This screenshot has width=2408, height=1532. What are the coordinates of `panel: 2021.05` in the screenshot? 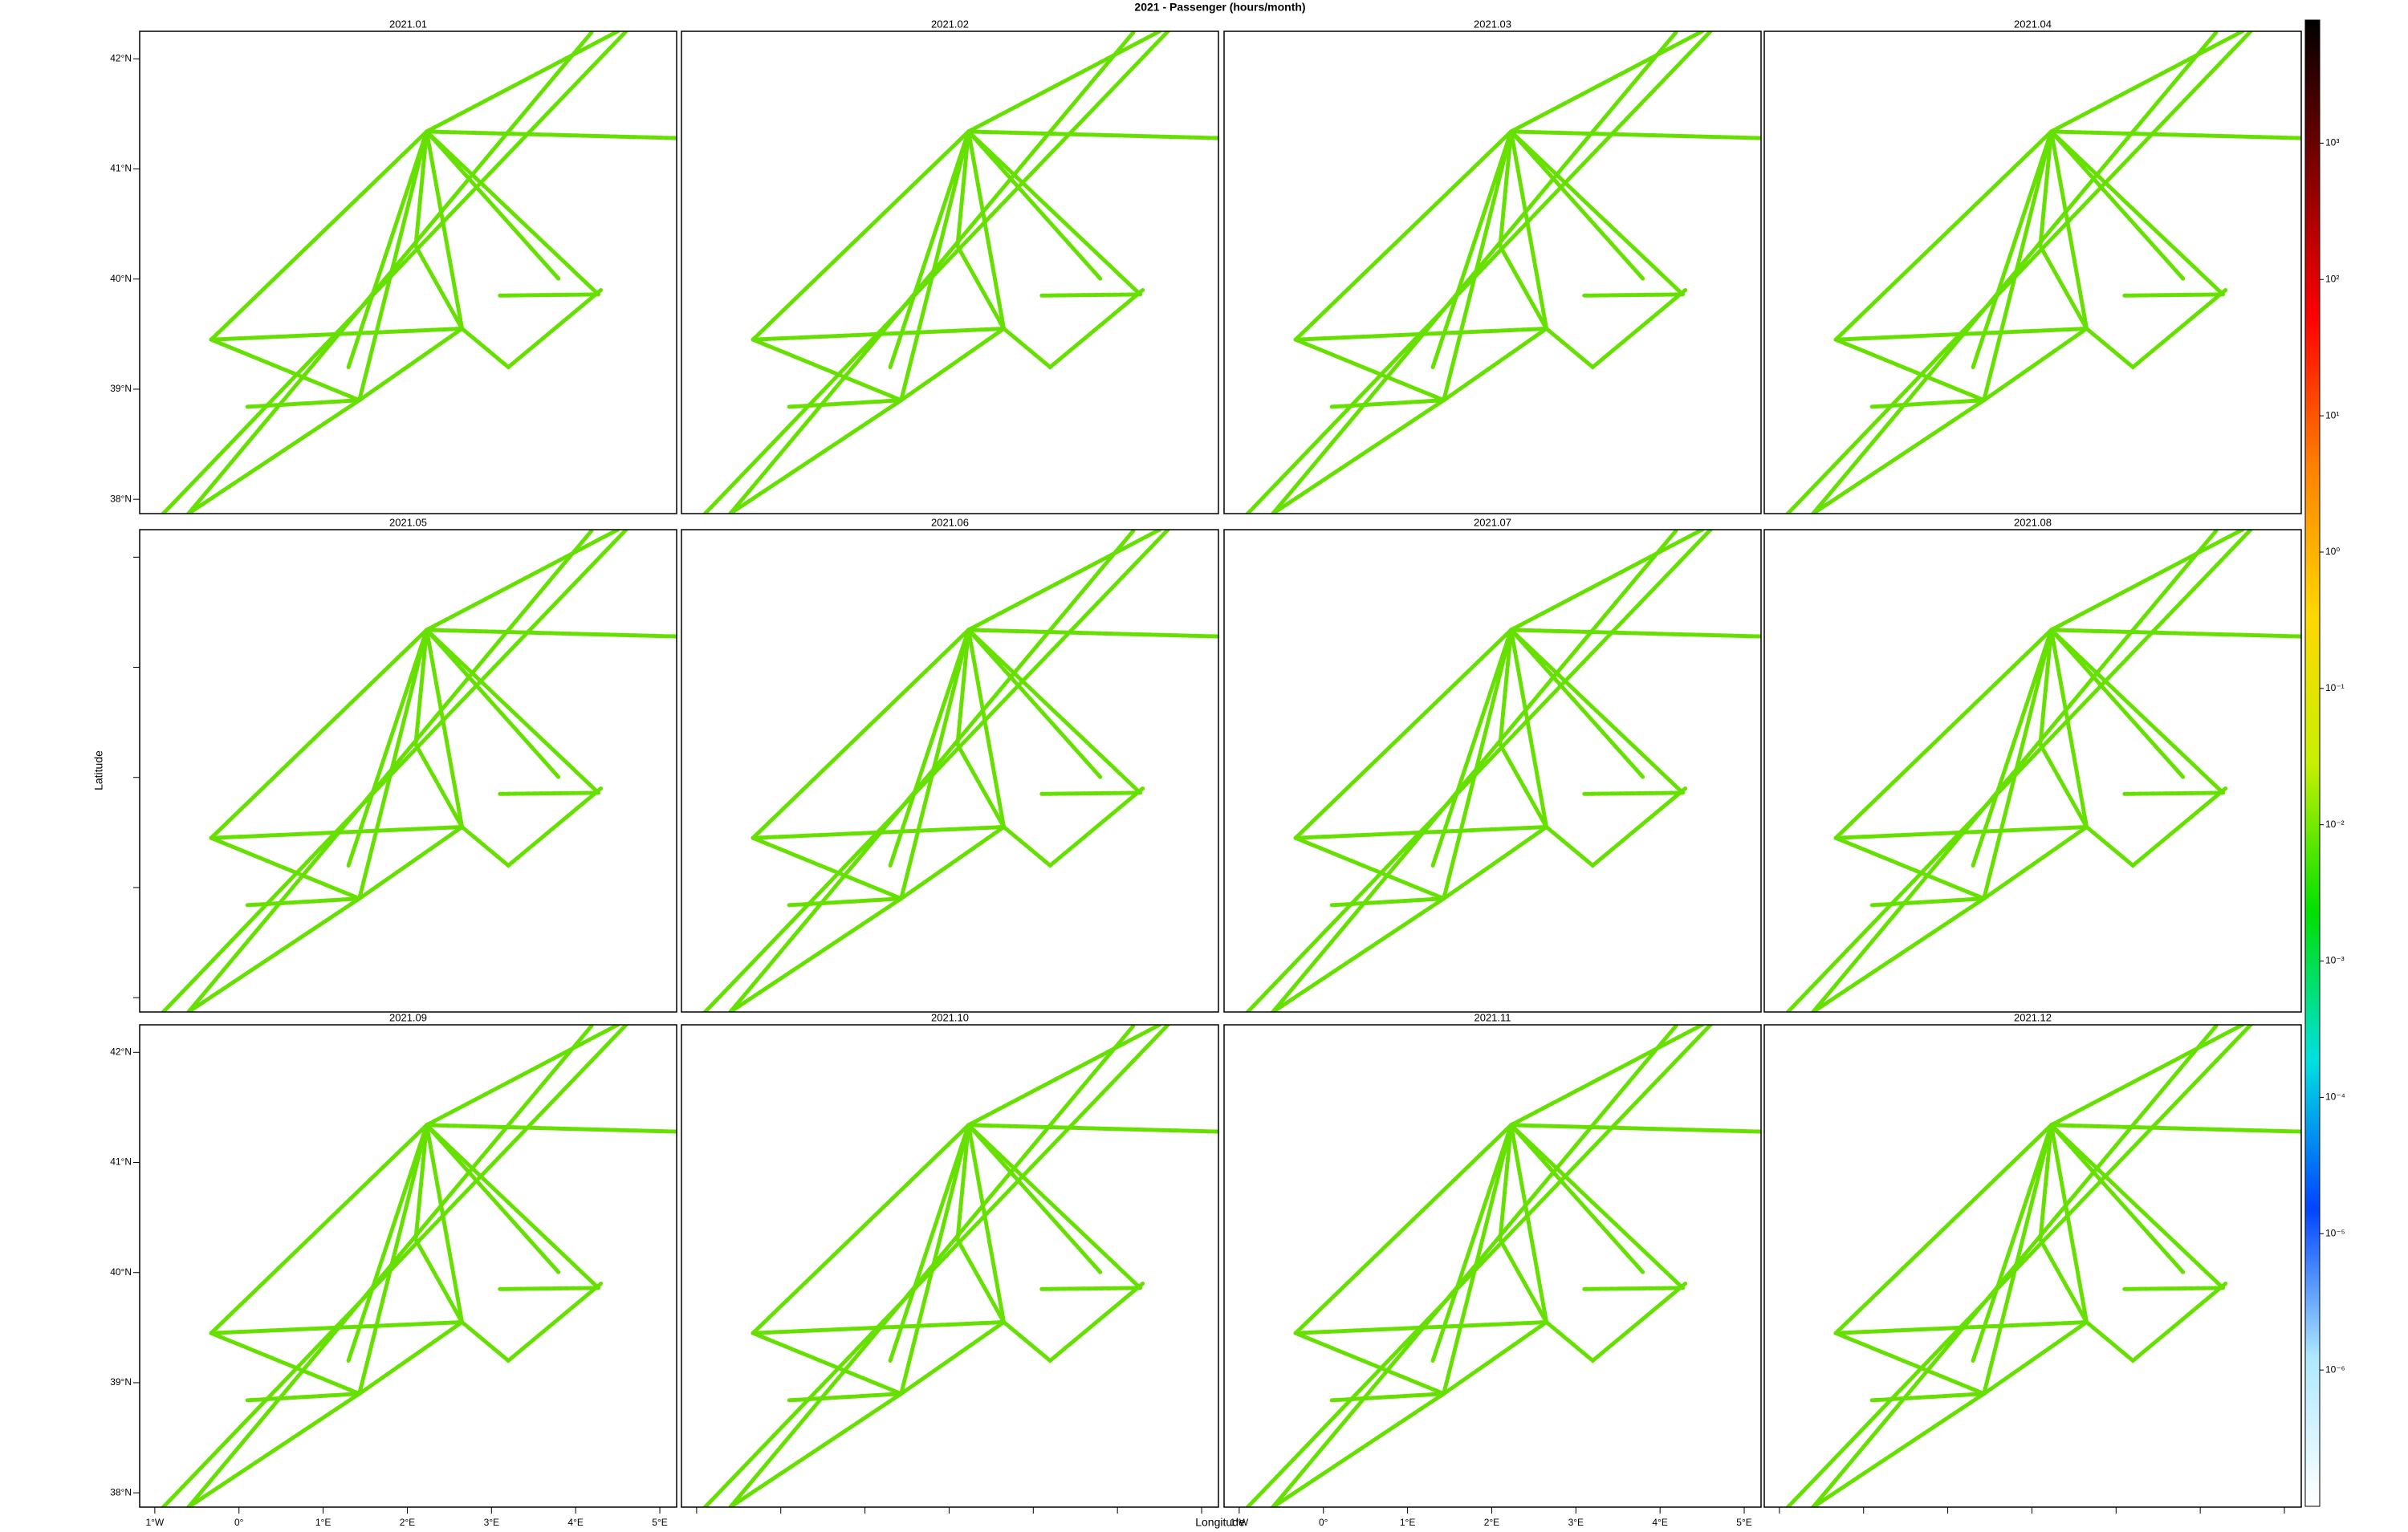 It's located at (405, 764).